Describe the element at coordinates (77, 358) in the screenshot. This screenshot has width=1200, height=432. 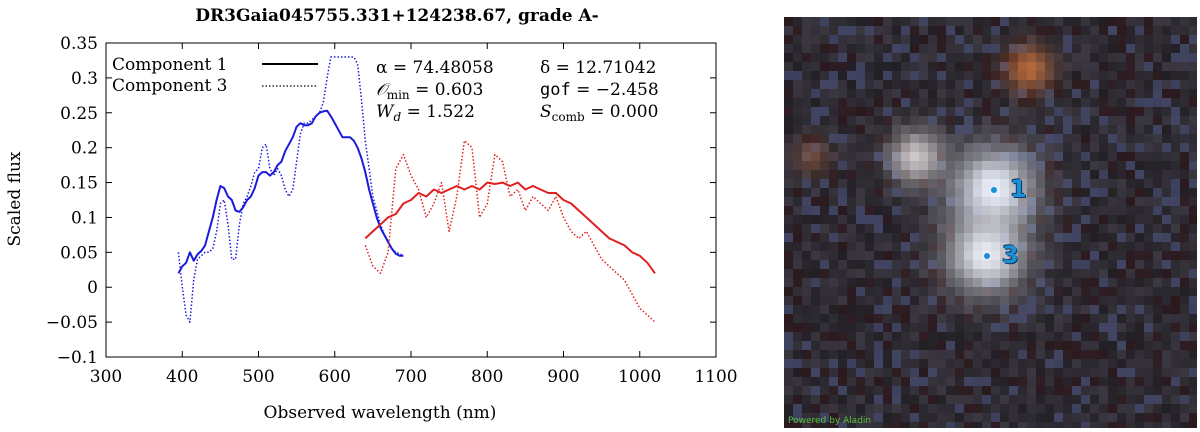
I see `y-tick-label: −0.1` at that location.